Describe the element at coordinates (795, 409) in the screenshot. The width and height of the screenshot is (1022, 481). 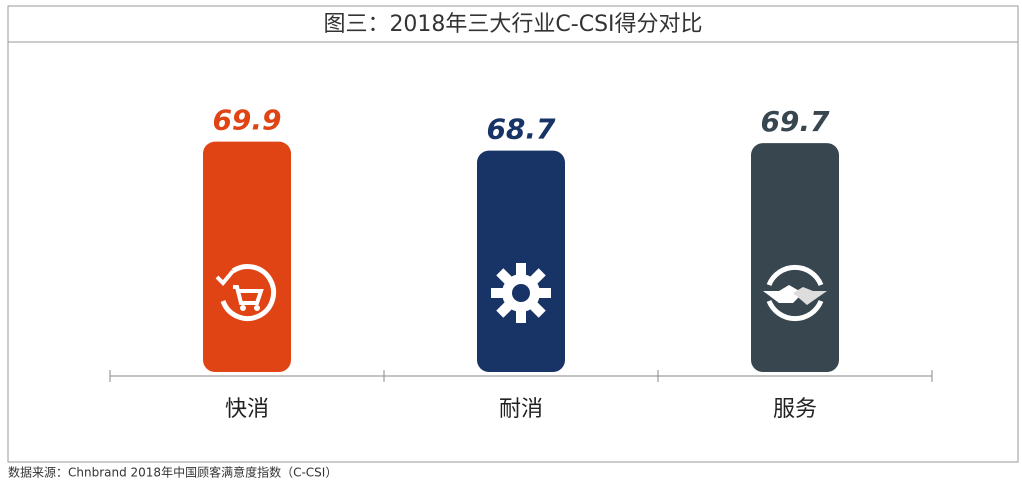
I see `x-tick-label: 服务` at that location.